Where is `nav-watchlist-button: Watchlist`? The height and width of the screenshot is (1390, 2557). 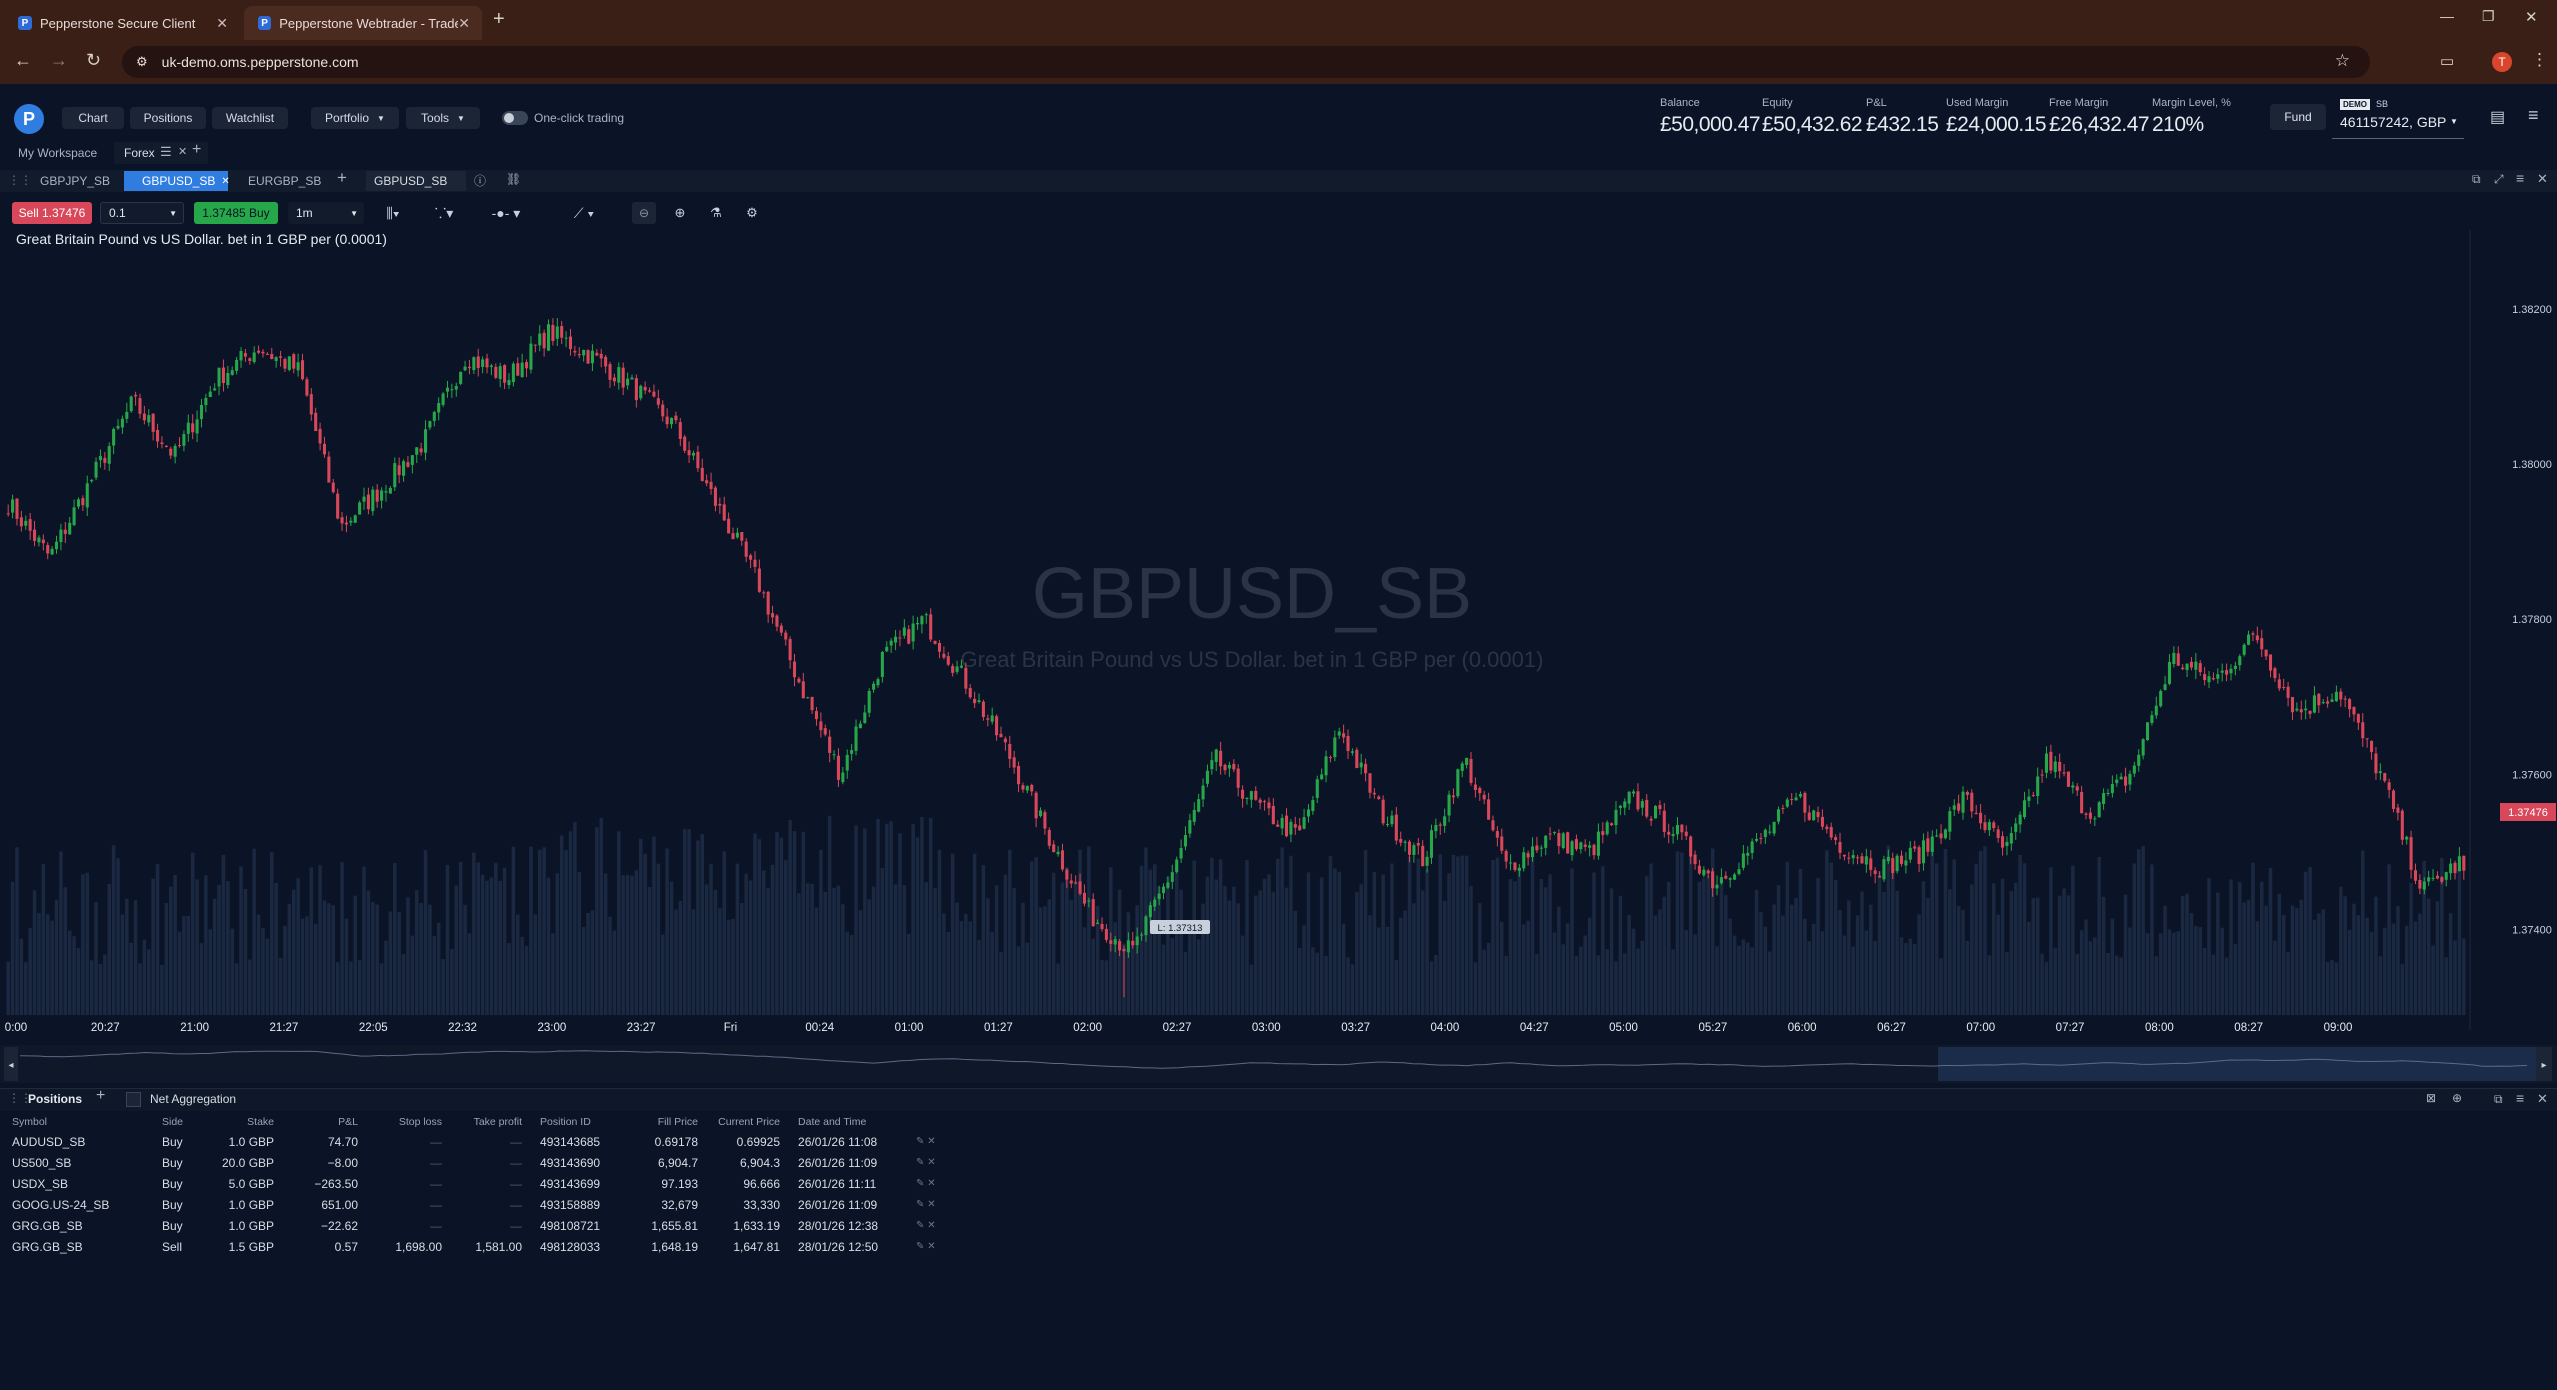 nav-watchlist-button: Watchlist is located at coordinates (250, 118).